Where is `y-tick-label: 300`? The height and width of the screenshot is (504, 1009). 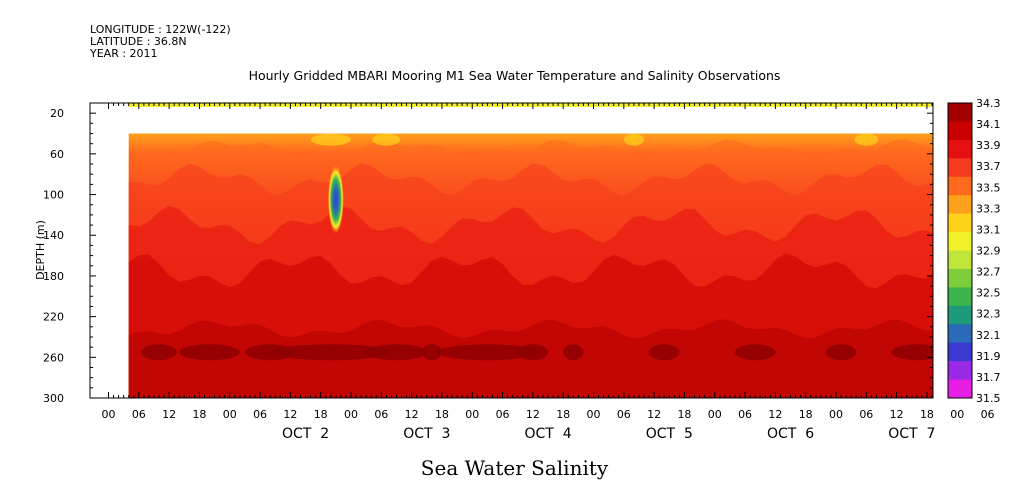 y-tick-label: 300 is located at coordinates (53, 398).